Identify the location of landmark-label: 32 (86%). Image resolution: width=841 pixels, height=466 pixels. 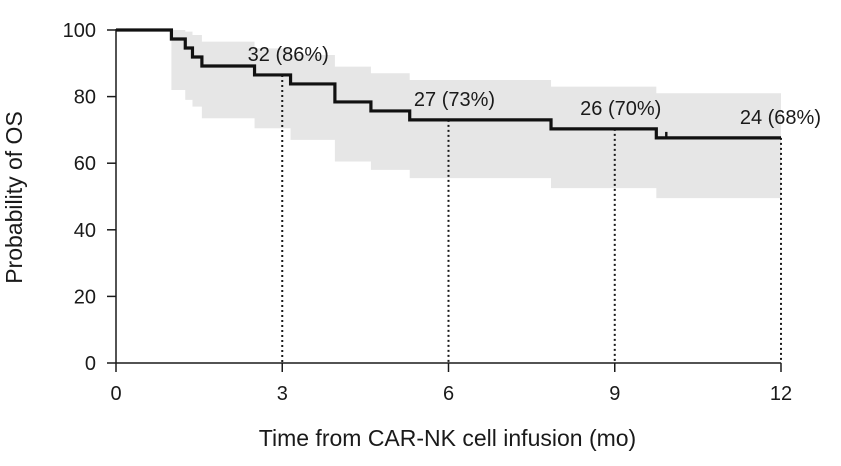
(288, 55).